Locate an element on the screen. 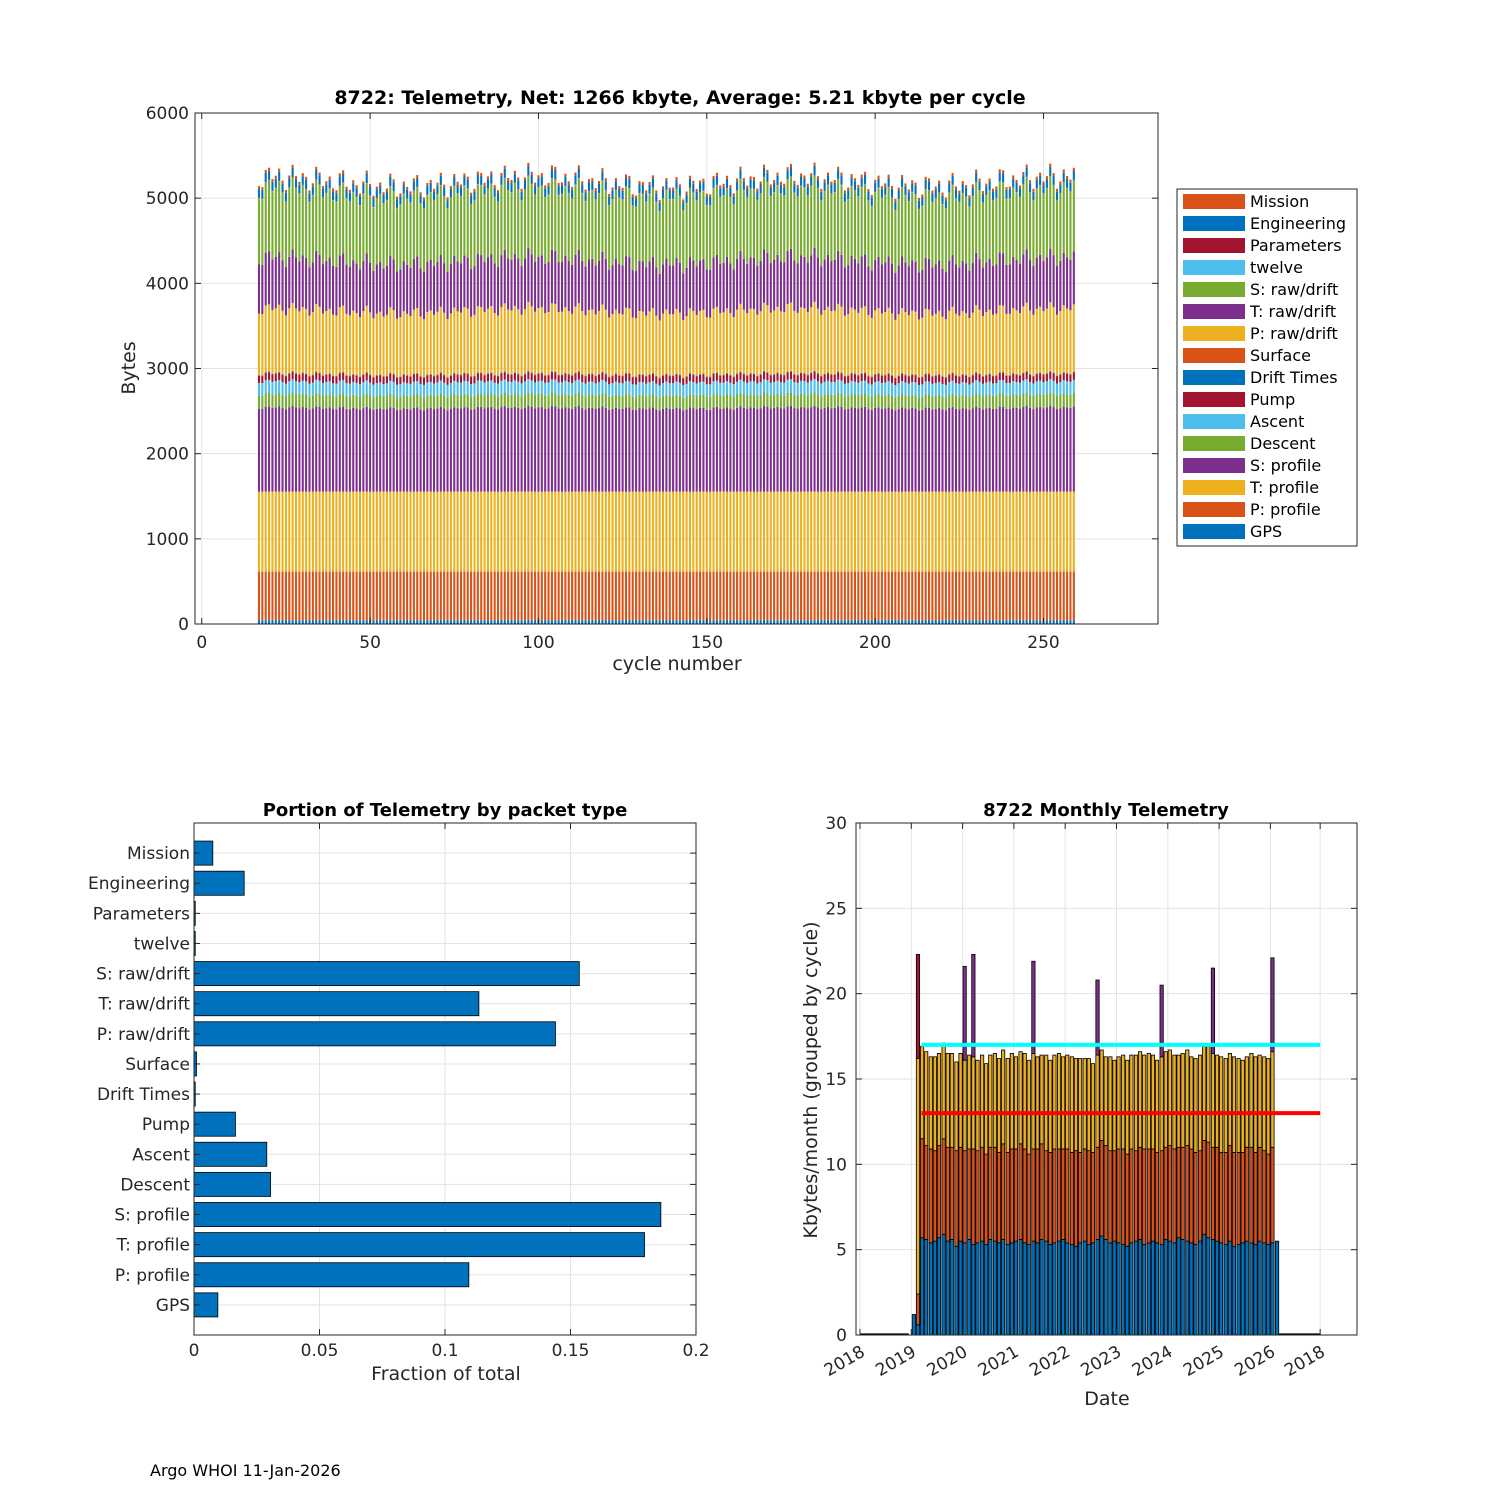 Image resolution: width=1500 pixels, height=1500 pixels. bl-category-label: Pump is located at coordinates (166, 1125).